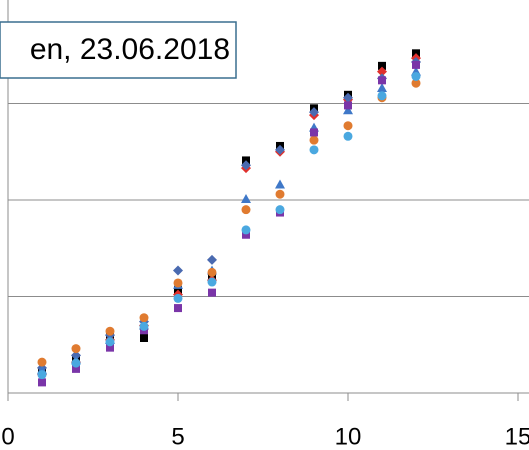  What do you see at coordinates (517, 436) in the screenshot?
I see `x-tick-label: 15` at bounding box center [517, 436].